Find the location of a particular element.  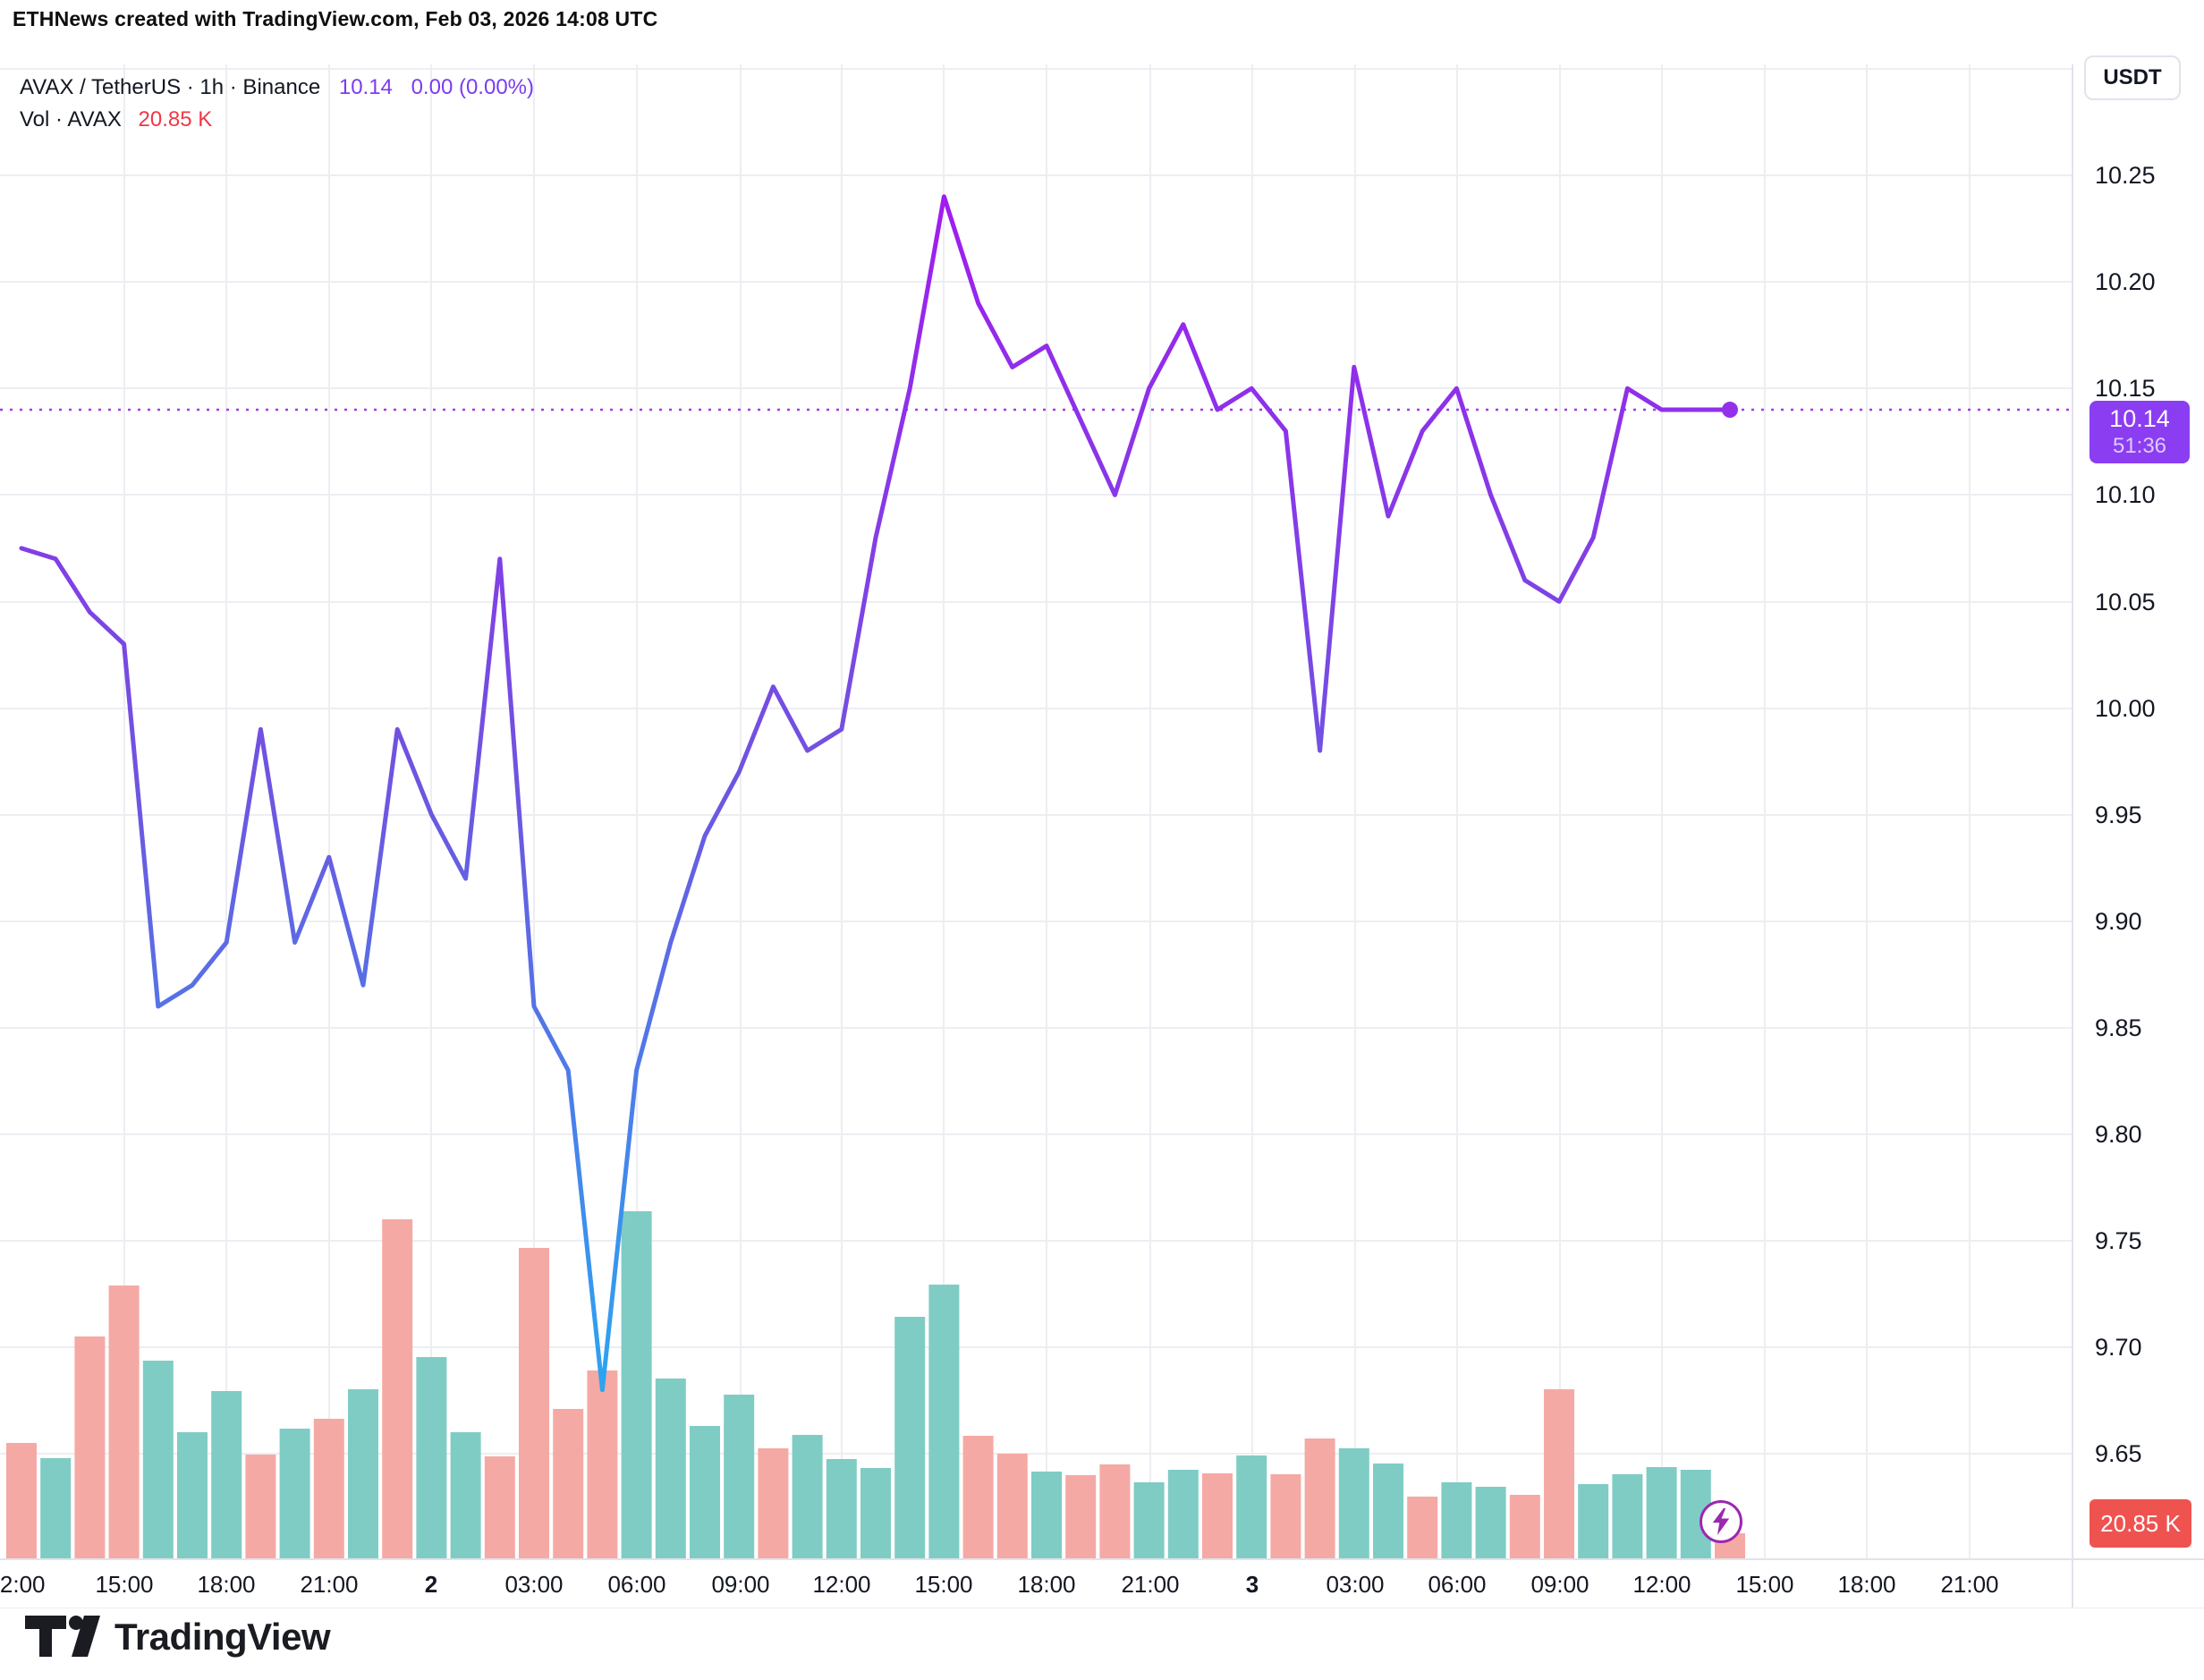

time-tick-label: 2 is located at coordinates (431, 1584).